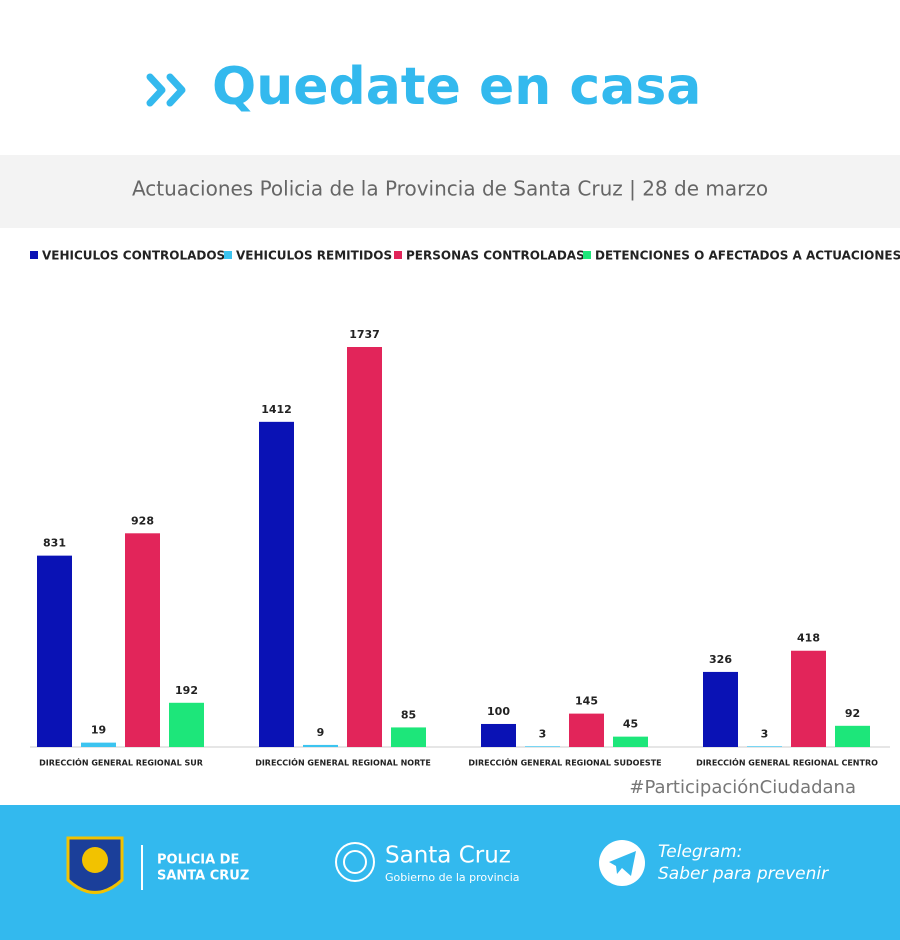 This screenshot has width=900, height=940. I want to click on police-name: SANTA CRUZ, so click(203, 876).